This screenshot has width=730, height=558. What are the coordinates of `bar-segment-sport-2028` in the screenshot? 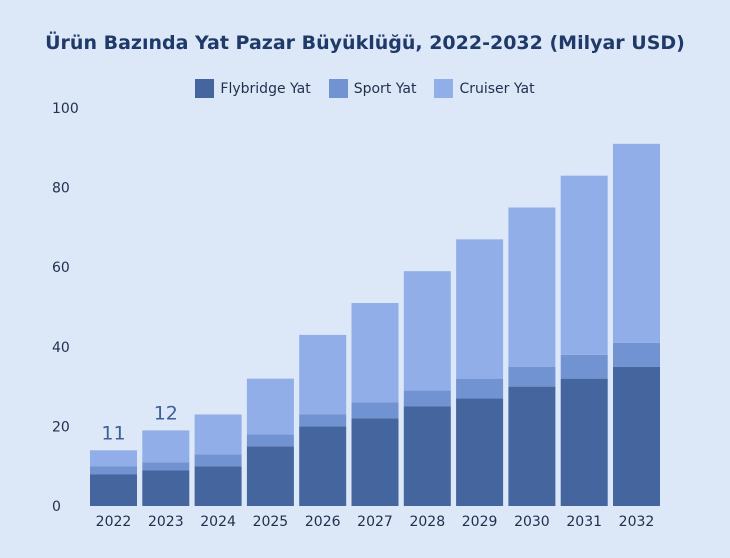 It's located at (427, 398).